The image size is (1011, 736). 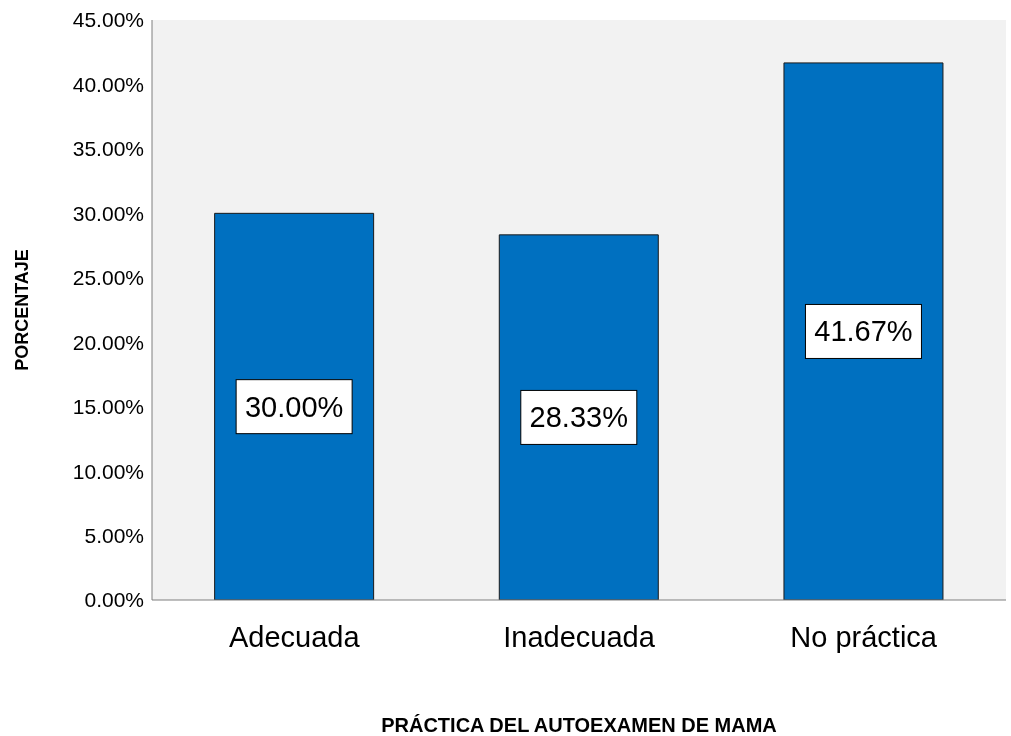 I want to click on y-tick-label: 45.00%, so click(x=108, y=20).